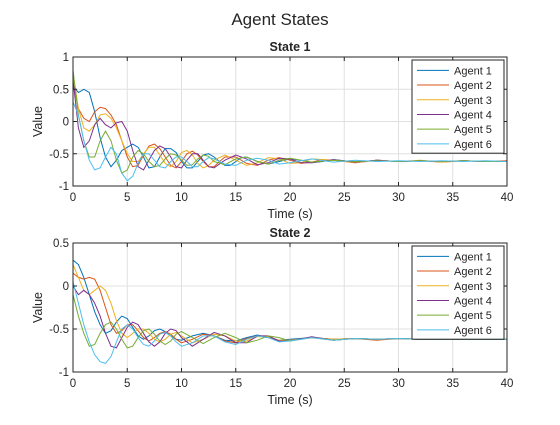 The width and height of the screenshot is (560, 425). Describe the element at coordinates (290, 233) in the screenshot. I see `plot-title: State 2` at that location.